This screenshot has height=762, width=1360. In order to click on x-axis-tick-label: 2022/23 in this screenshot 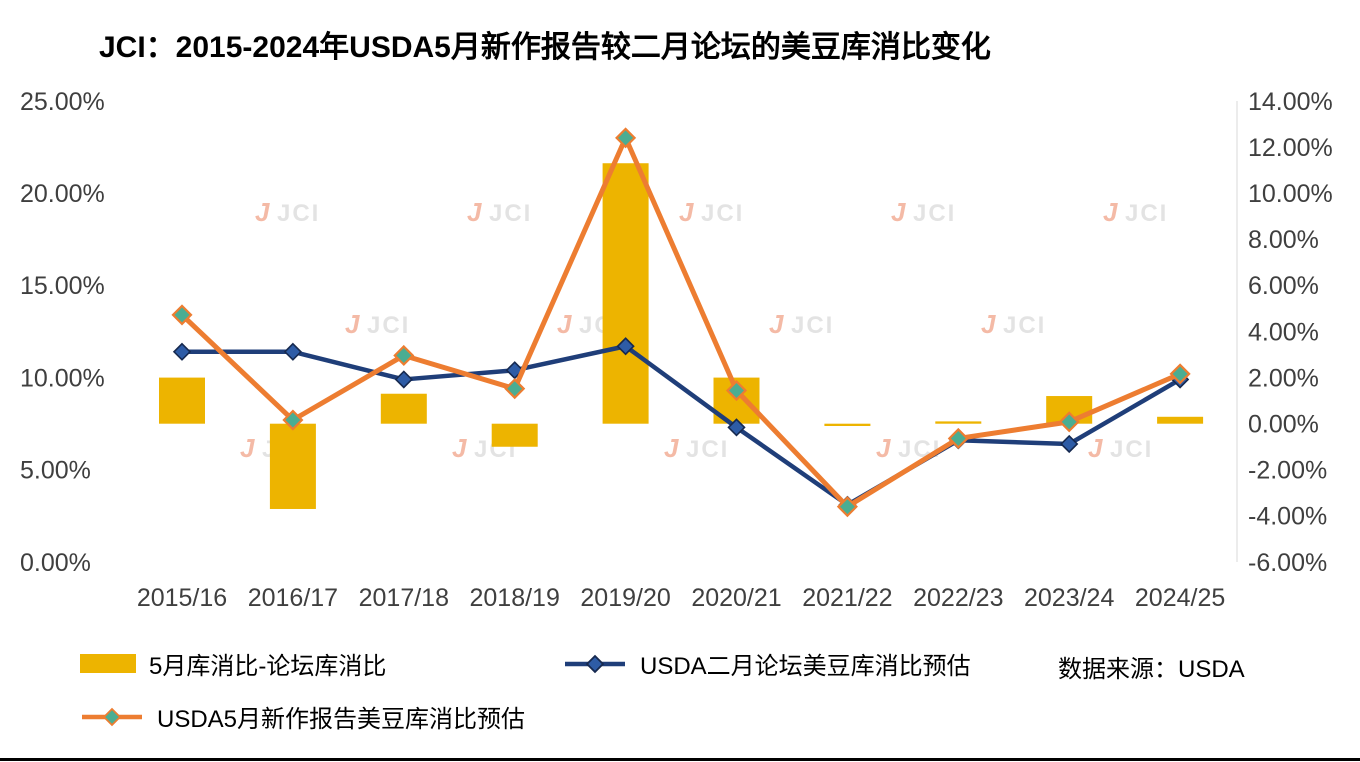, I will do `click(958, 598)`.